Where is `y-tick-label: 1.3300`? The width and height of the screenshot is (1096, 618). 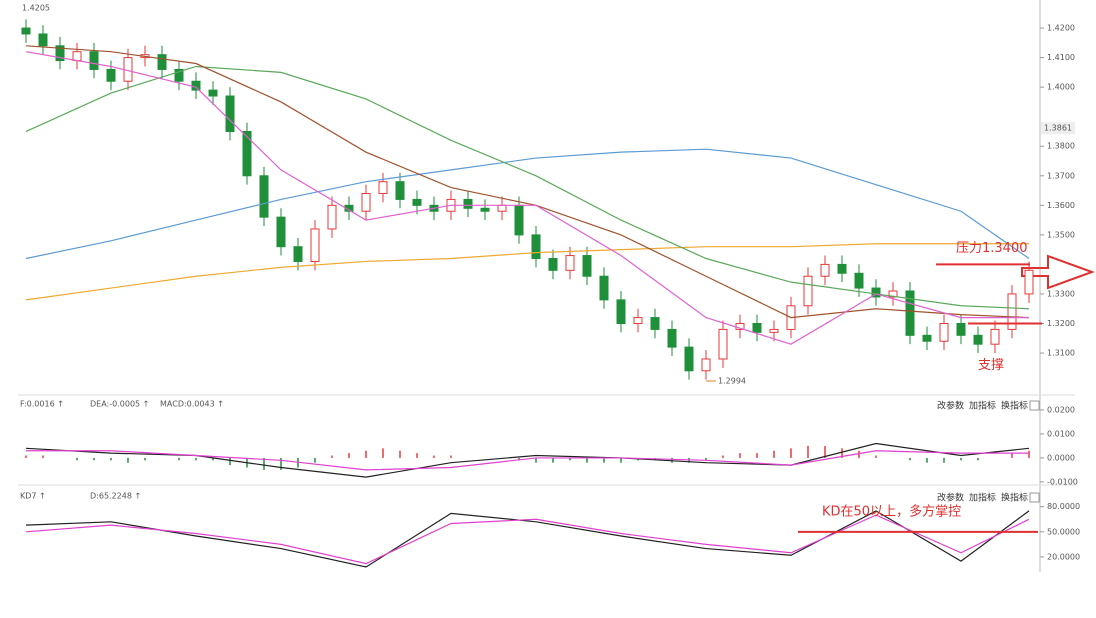 y-tick-label: 1.3300 is located at coordinates (1061, 293).